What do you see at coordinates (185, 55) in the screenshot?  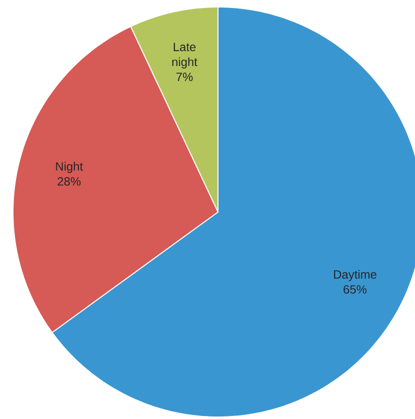 I see `slice-label: Late night` at bounding box center [185, 55].